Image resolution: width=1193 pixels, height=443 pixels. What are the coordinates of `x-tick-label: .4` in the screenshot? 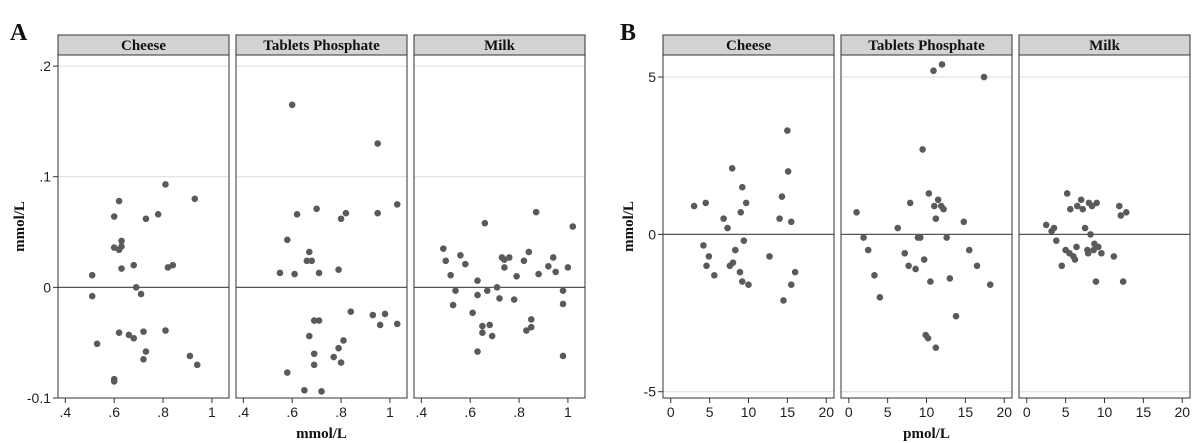 It's located at (243, 412).